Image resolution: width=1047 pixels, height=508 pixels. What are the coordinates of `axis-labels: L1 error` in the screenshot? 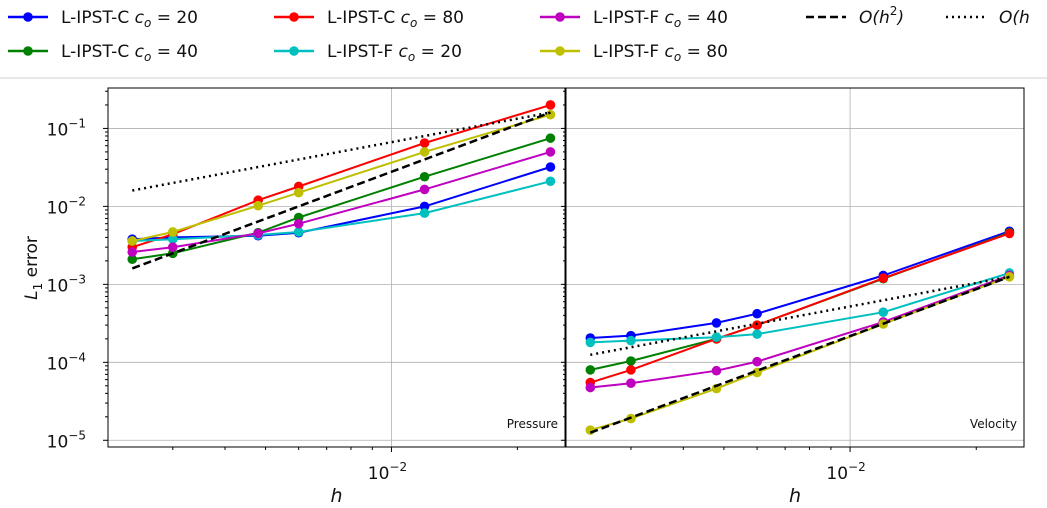 It's located at (33, 268).